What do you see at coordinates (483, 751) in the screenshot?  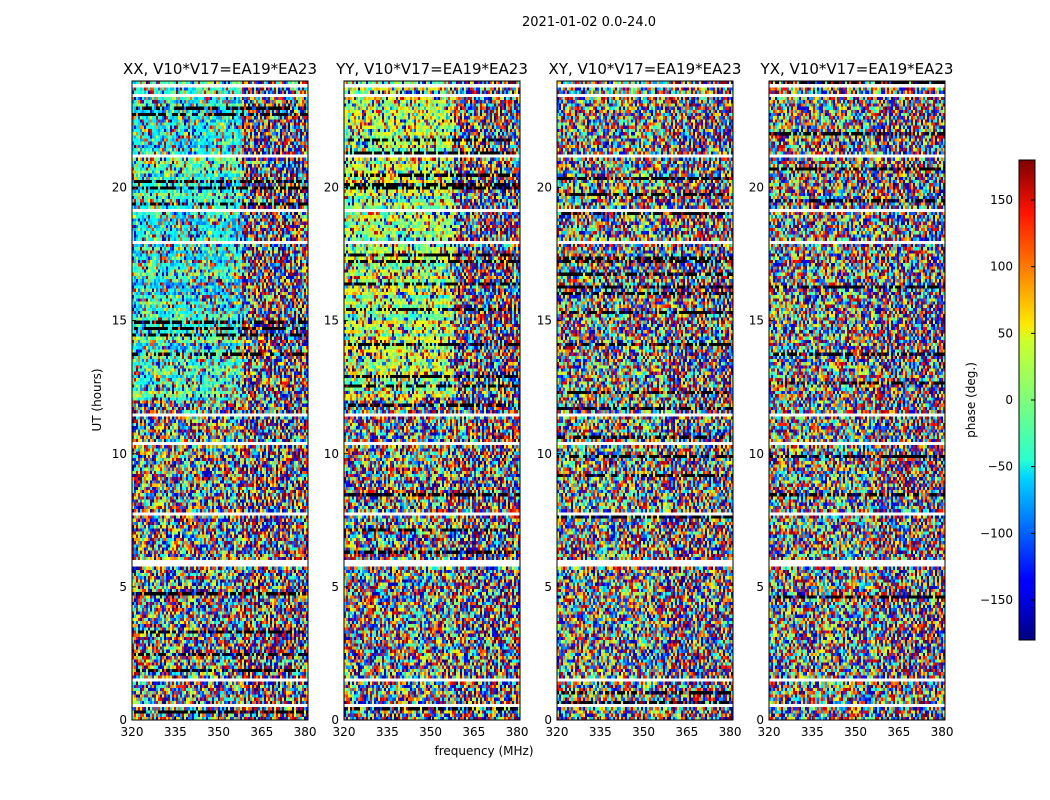 I see `x-axis-label: frequency (MHz)` at bounding box center [483, 751].